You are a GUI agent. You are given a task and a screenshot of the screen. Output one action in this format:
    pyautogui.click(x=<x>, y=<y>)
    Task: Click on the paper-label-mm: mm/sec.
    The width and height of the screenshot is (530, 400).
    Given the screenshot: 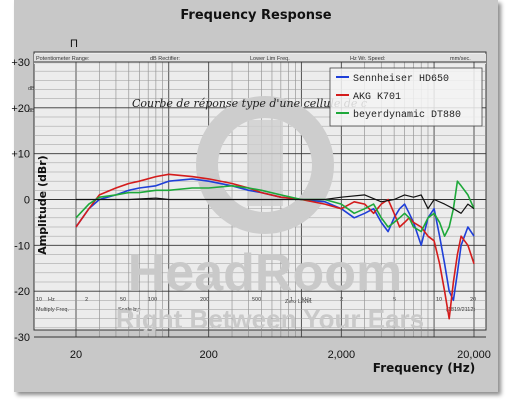 What is the action you would take?
    pyautogui.click(x=460, y=59)
    